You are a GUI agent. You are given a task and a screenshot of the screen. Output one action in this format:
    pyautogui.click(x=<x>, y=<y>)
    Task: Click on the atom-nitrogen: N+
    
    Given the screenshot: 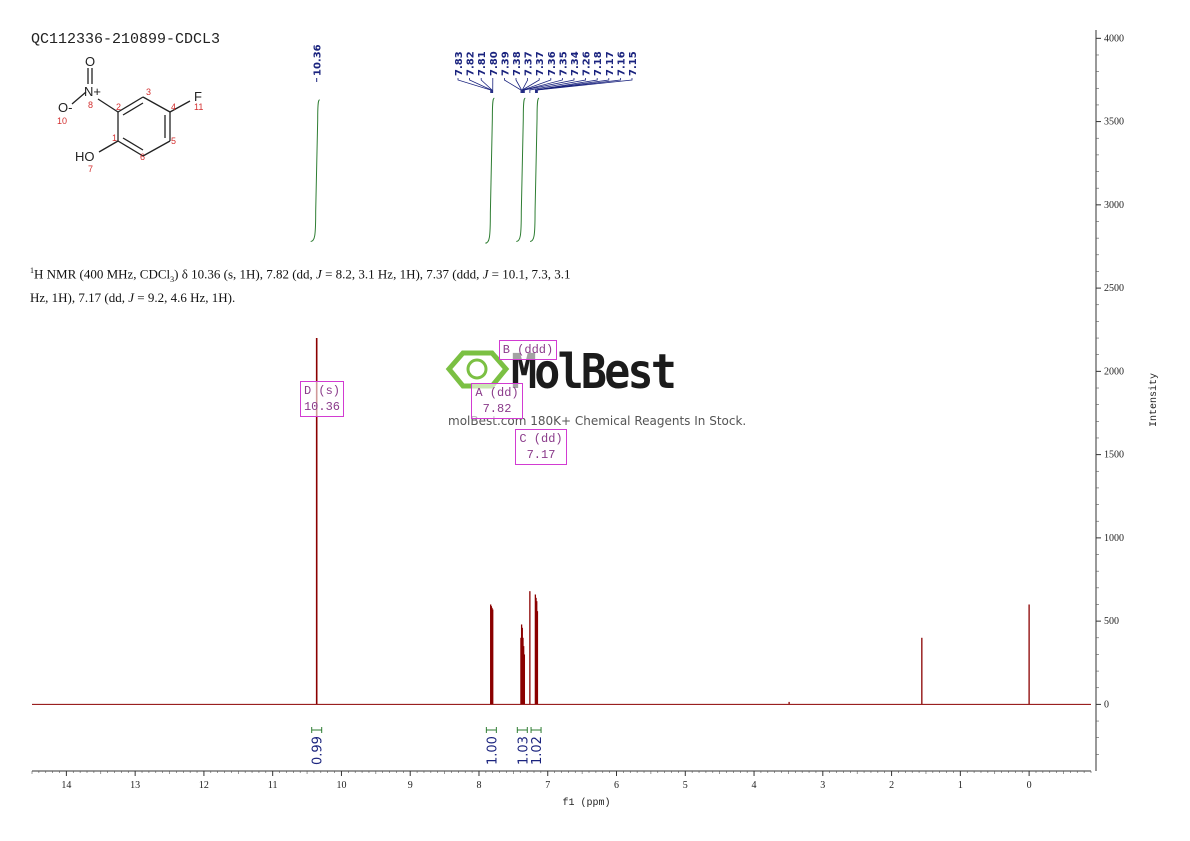 What is the action you would take?
    pyautogui.click(x=92, y=91)
    